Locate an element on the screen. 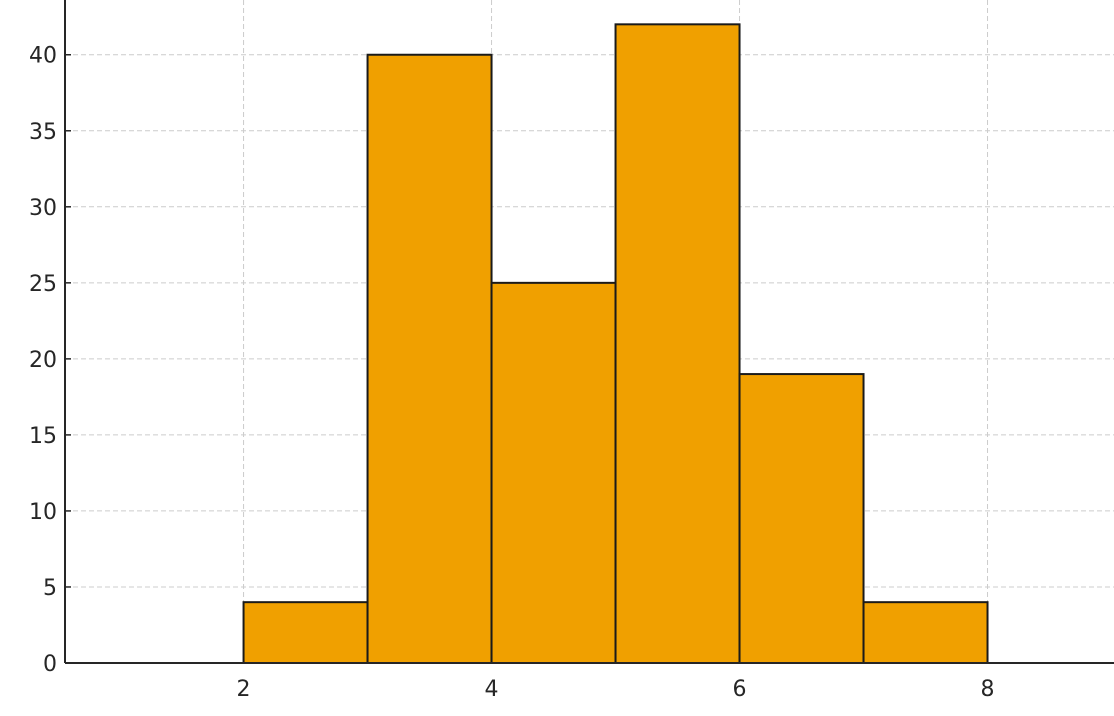 The height and width of the screenshot is (716, 1114). y-tick-label: 20 is located at coordinates (43, 360).